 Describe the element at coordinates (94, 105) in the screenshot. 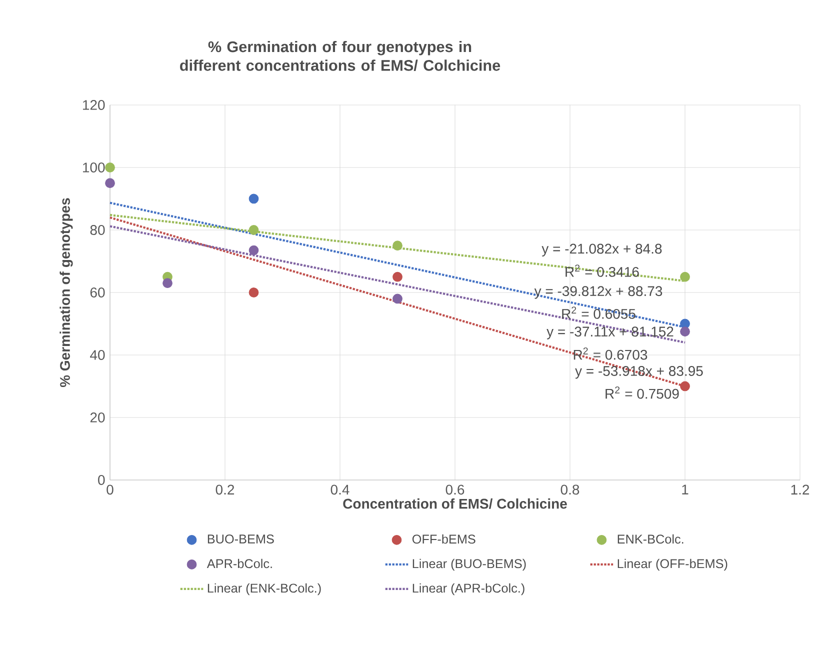

I see `y-tick-label: 120` at that location.